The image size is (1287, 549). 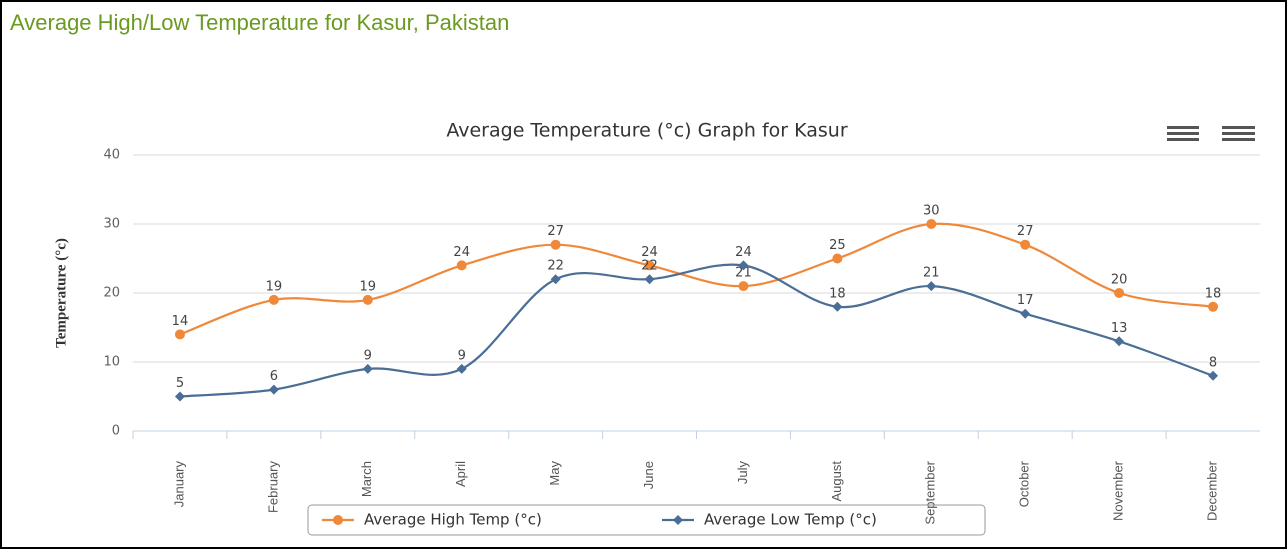 What do you see at coordinates (1211, 490) in the screenshot?
I see `x-tick-label: December` at bounding box center [1211, 490].